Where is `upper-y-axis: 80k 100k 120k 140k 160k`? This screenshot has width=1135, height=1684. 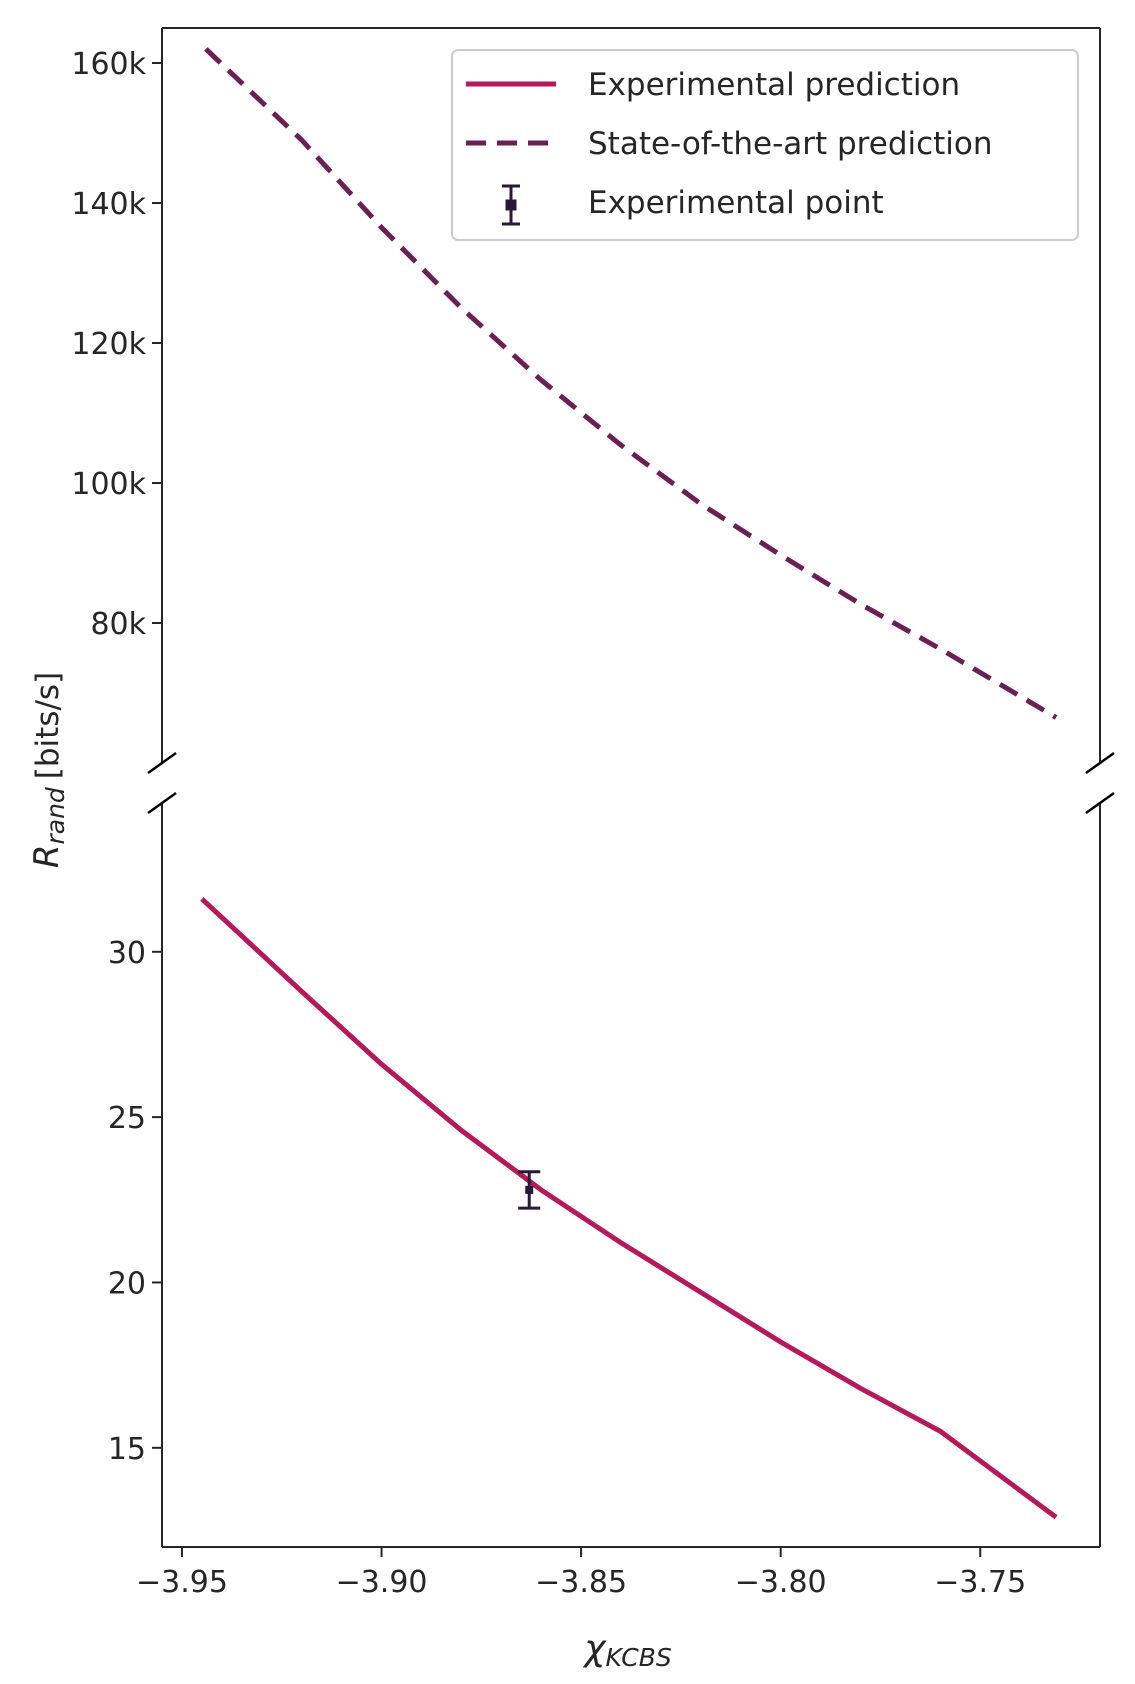 upper-y-axis: 80k 100k 120k 140k 160k is located at coordinates (116, 344).